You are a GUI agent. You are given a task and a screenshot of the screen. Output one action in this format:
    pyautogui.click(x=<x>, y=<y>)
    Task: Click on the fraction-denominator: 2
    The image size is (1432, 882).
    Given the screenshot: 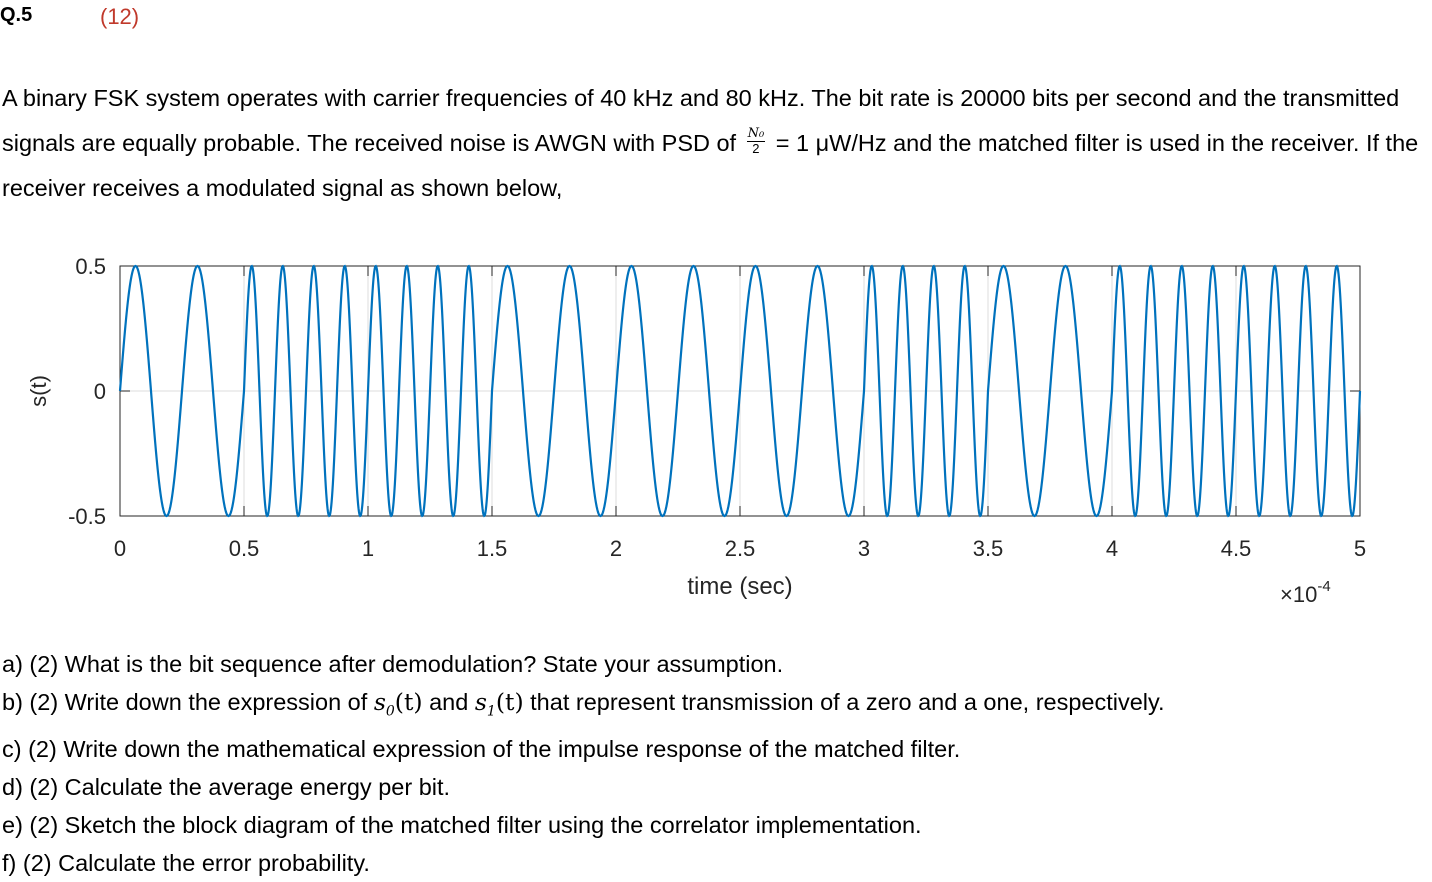 What is the action you would take?
    pyautogui.click(x=756, y=149)
    